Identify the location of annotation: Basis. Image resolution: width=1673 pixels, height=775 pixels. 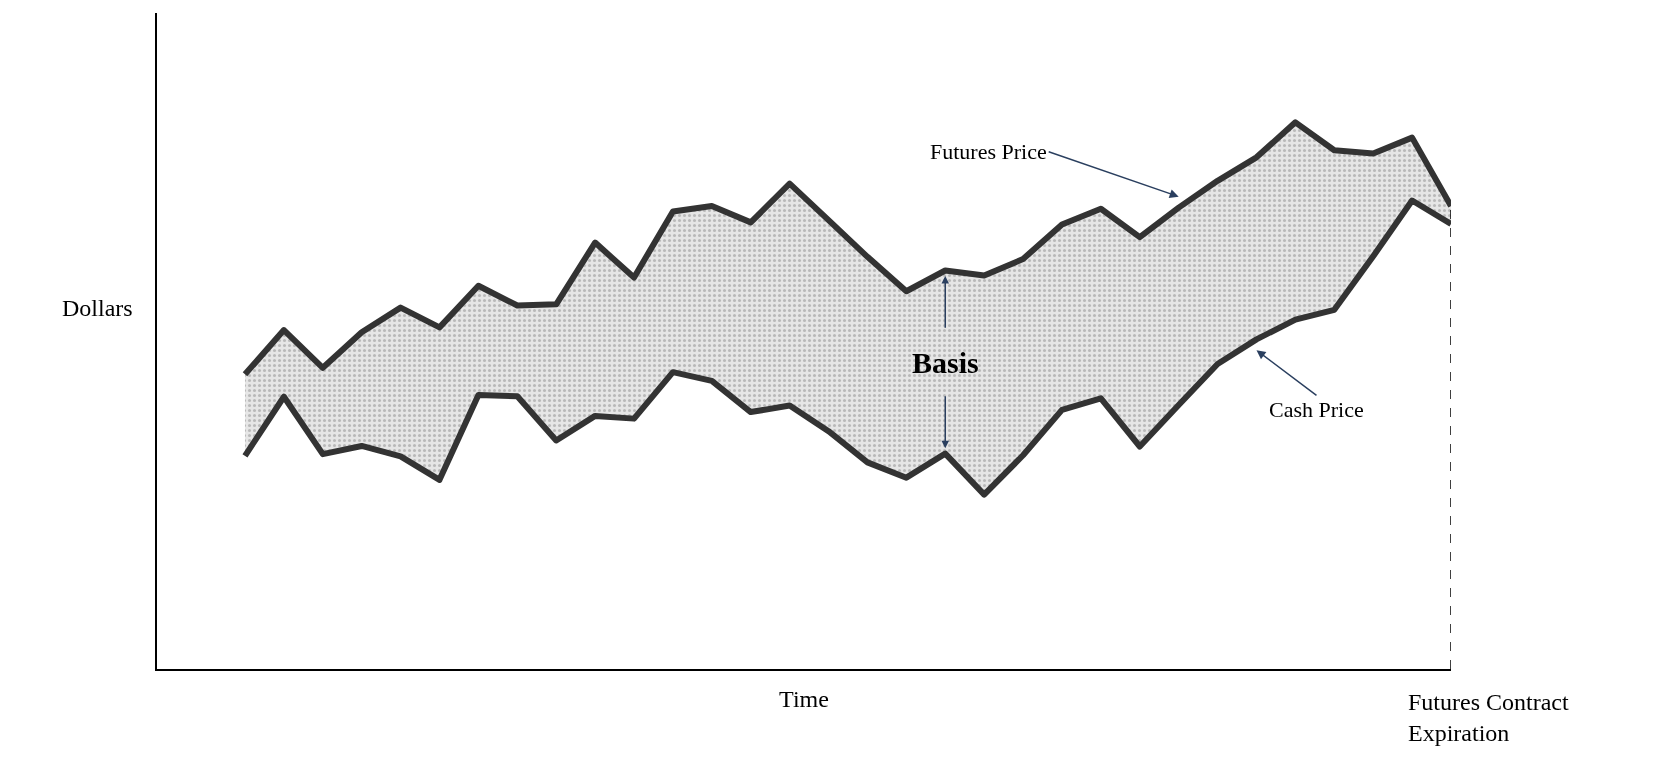
(945, 362).